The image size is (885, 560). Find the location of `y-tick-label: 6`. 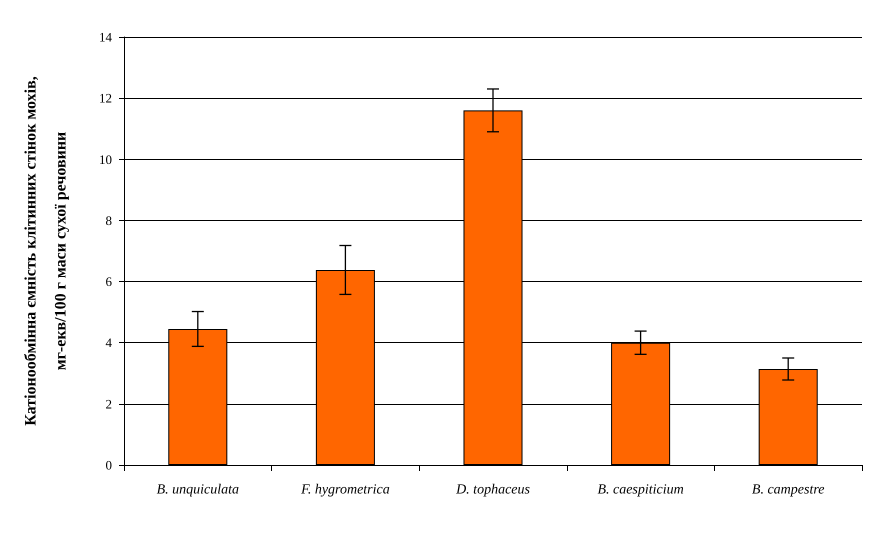

y-tick-label: 6 is located at coordinates (109, 282).